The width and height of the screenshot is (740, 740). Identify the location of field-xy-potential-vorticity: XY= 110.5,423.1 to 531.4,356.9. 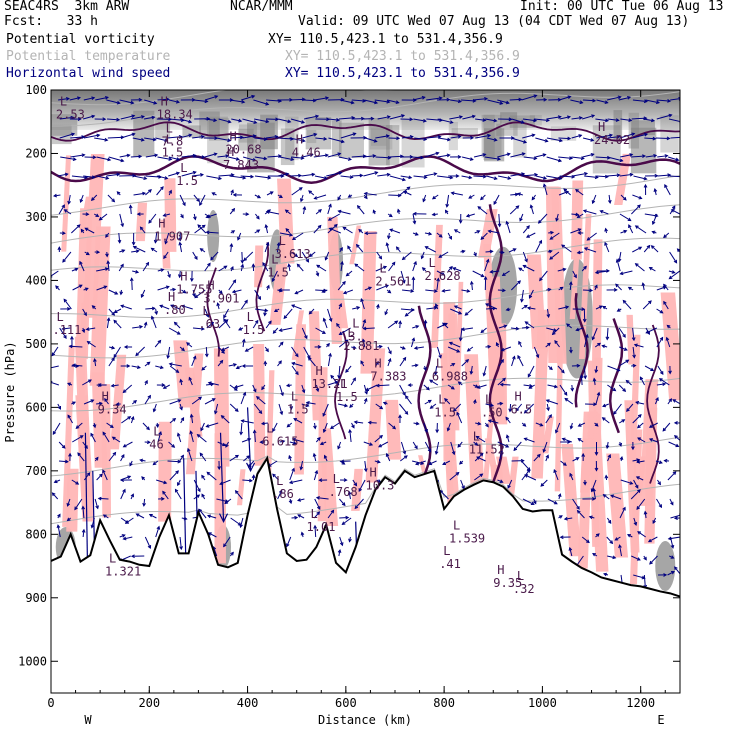
(385, 39).